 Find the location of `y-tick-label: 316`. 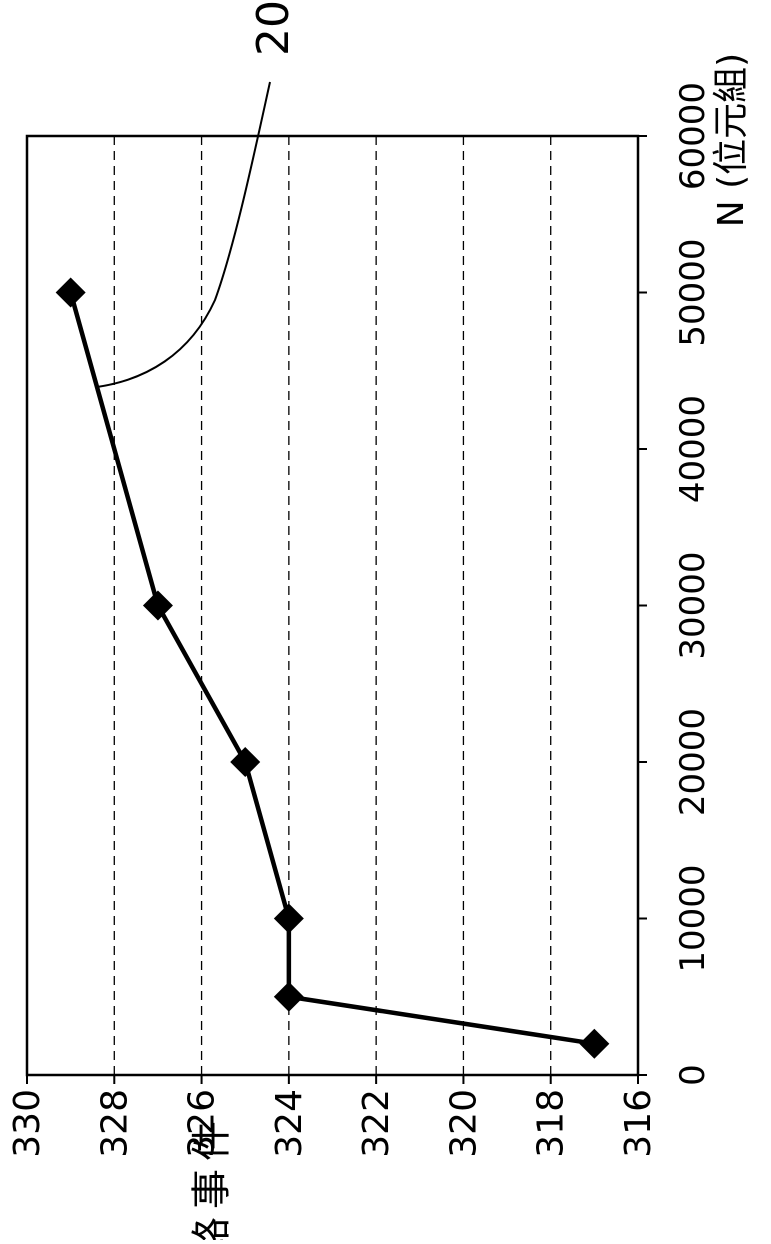

y-tick-label: 316 is located at coordinates (638, 1123).